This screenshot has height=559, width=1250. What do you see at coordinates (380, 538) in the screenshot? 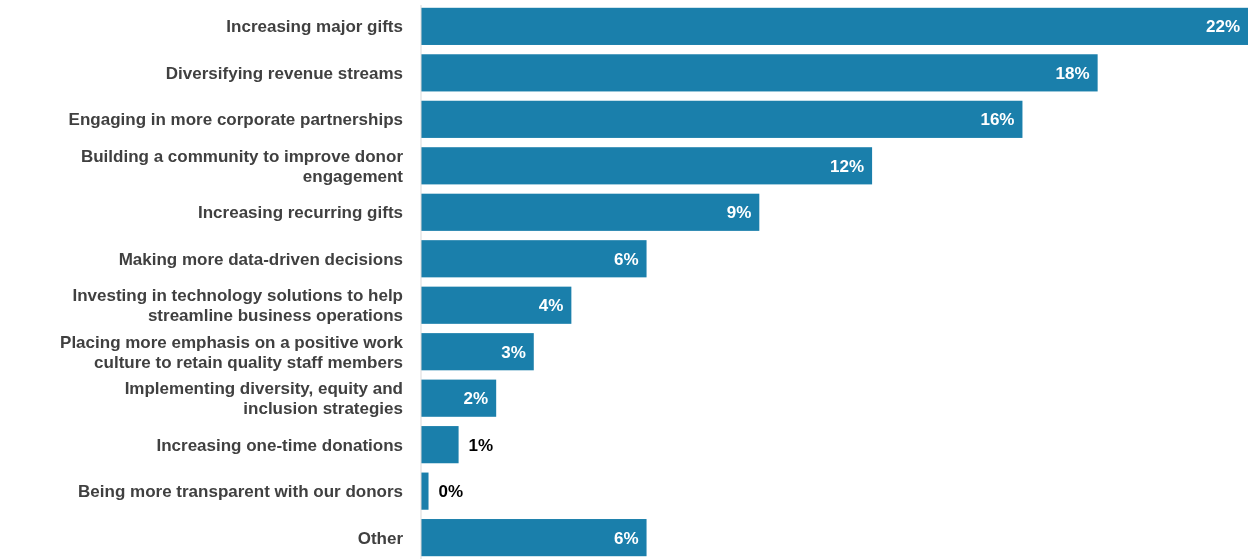
I see `y-tick-label: Other` at bounding box center [380, 538].